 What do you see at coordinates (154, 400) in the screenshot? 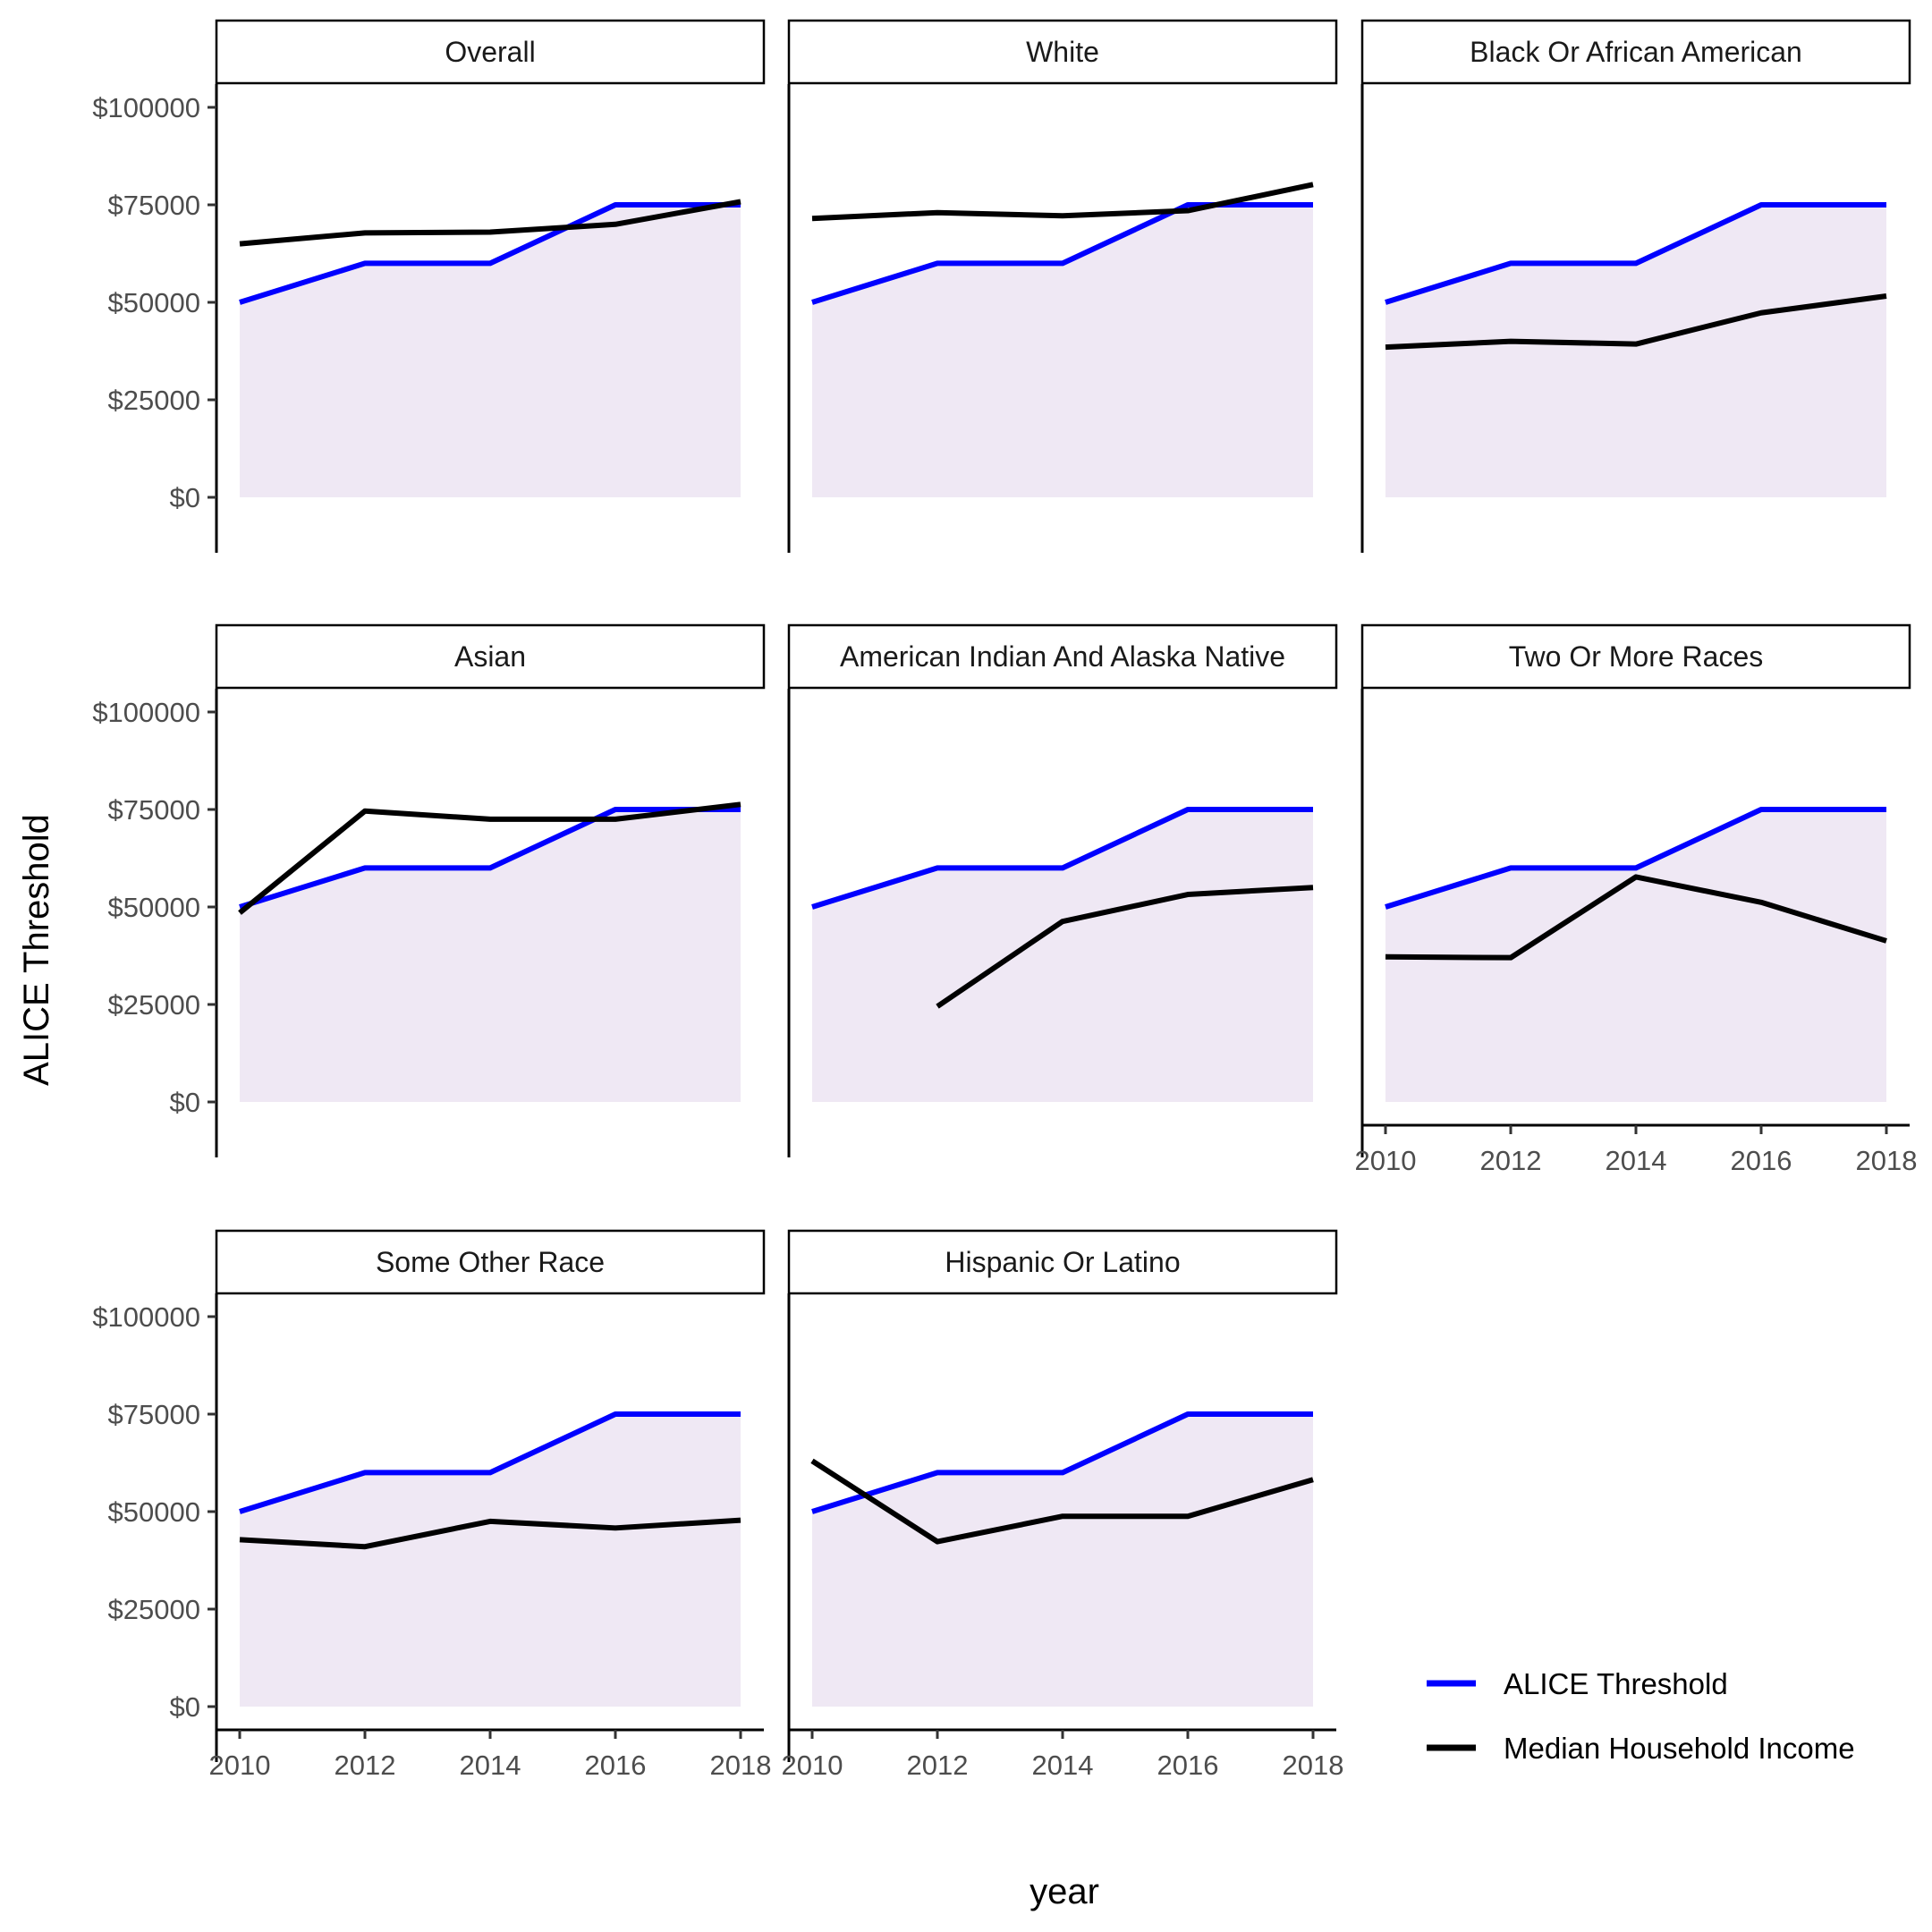
I see `y-tick-label-overall-1: $25000` at bounding box center [154, 400].